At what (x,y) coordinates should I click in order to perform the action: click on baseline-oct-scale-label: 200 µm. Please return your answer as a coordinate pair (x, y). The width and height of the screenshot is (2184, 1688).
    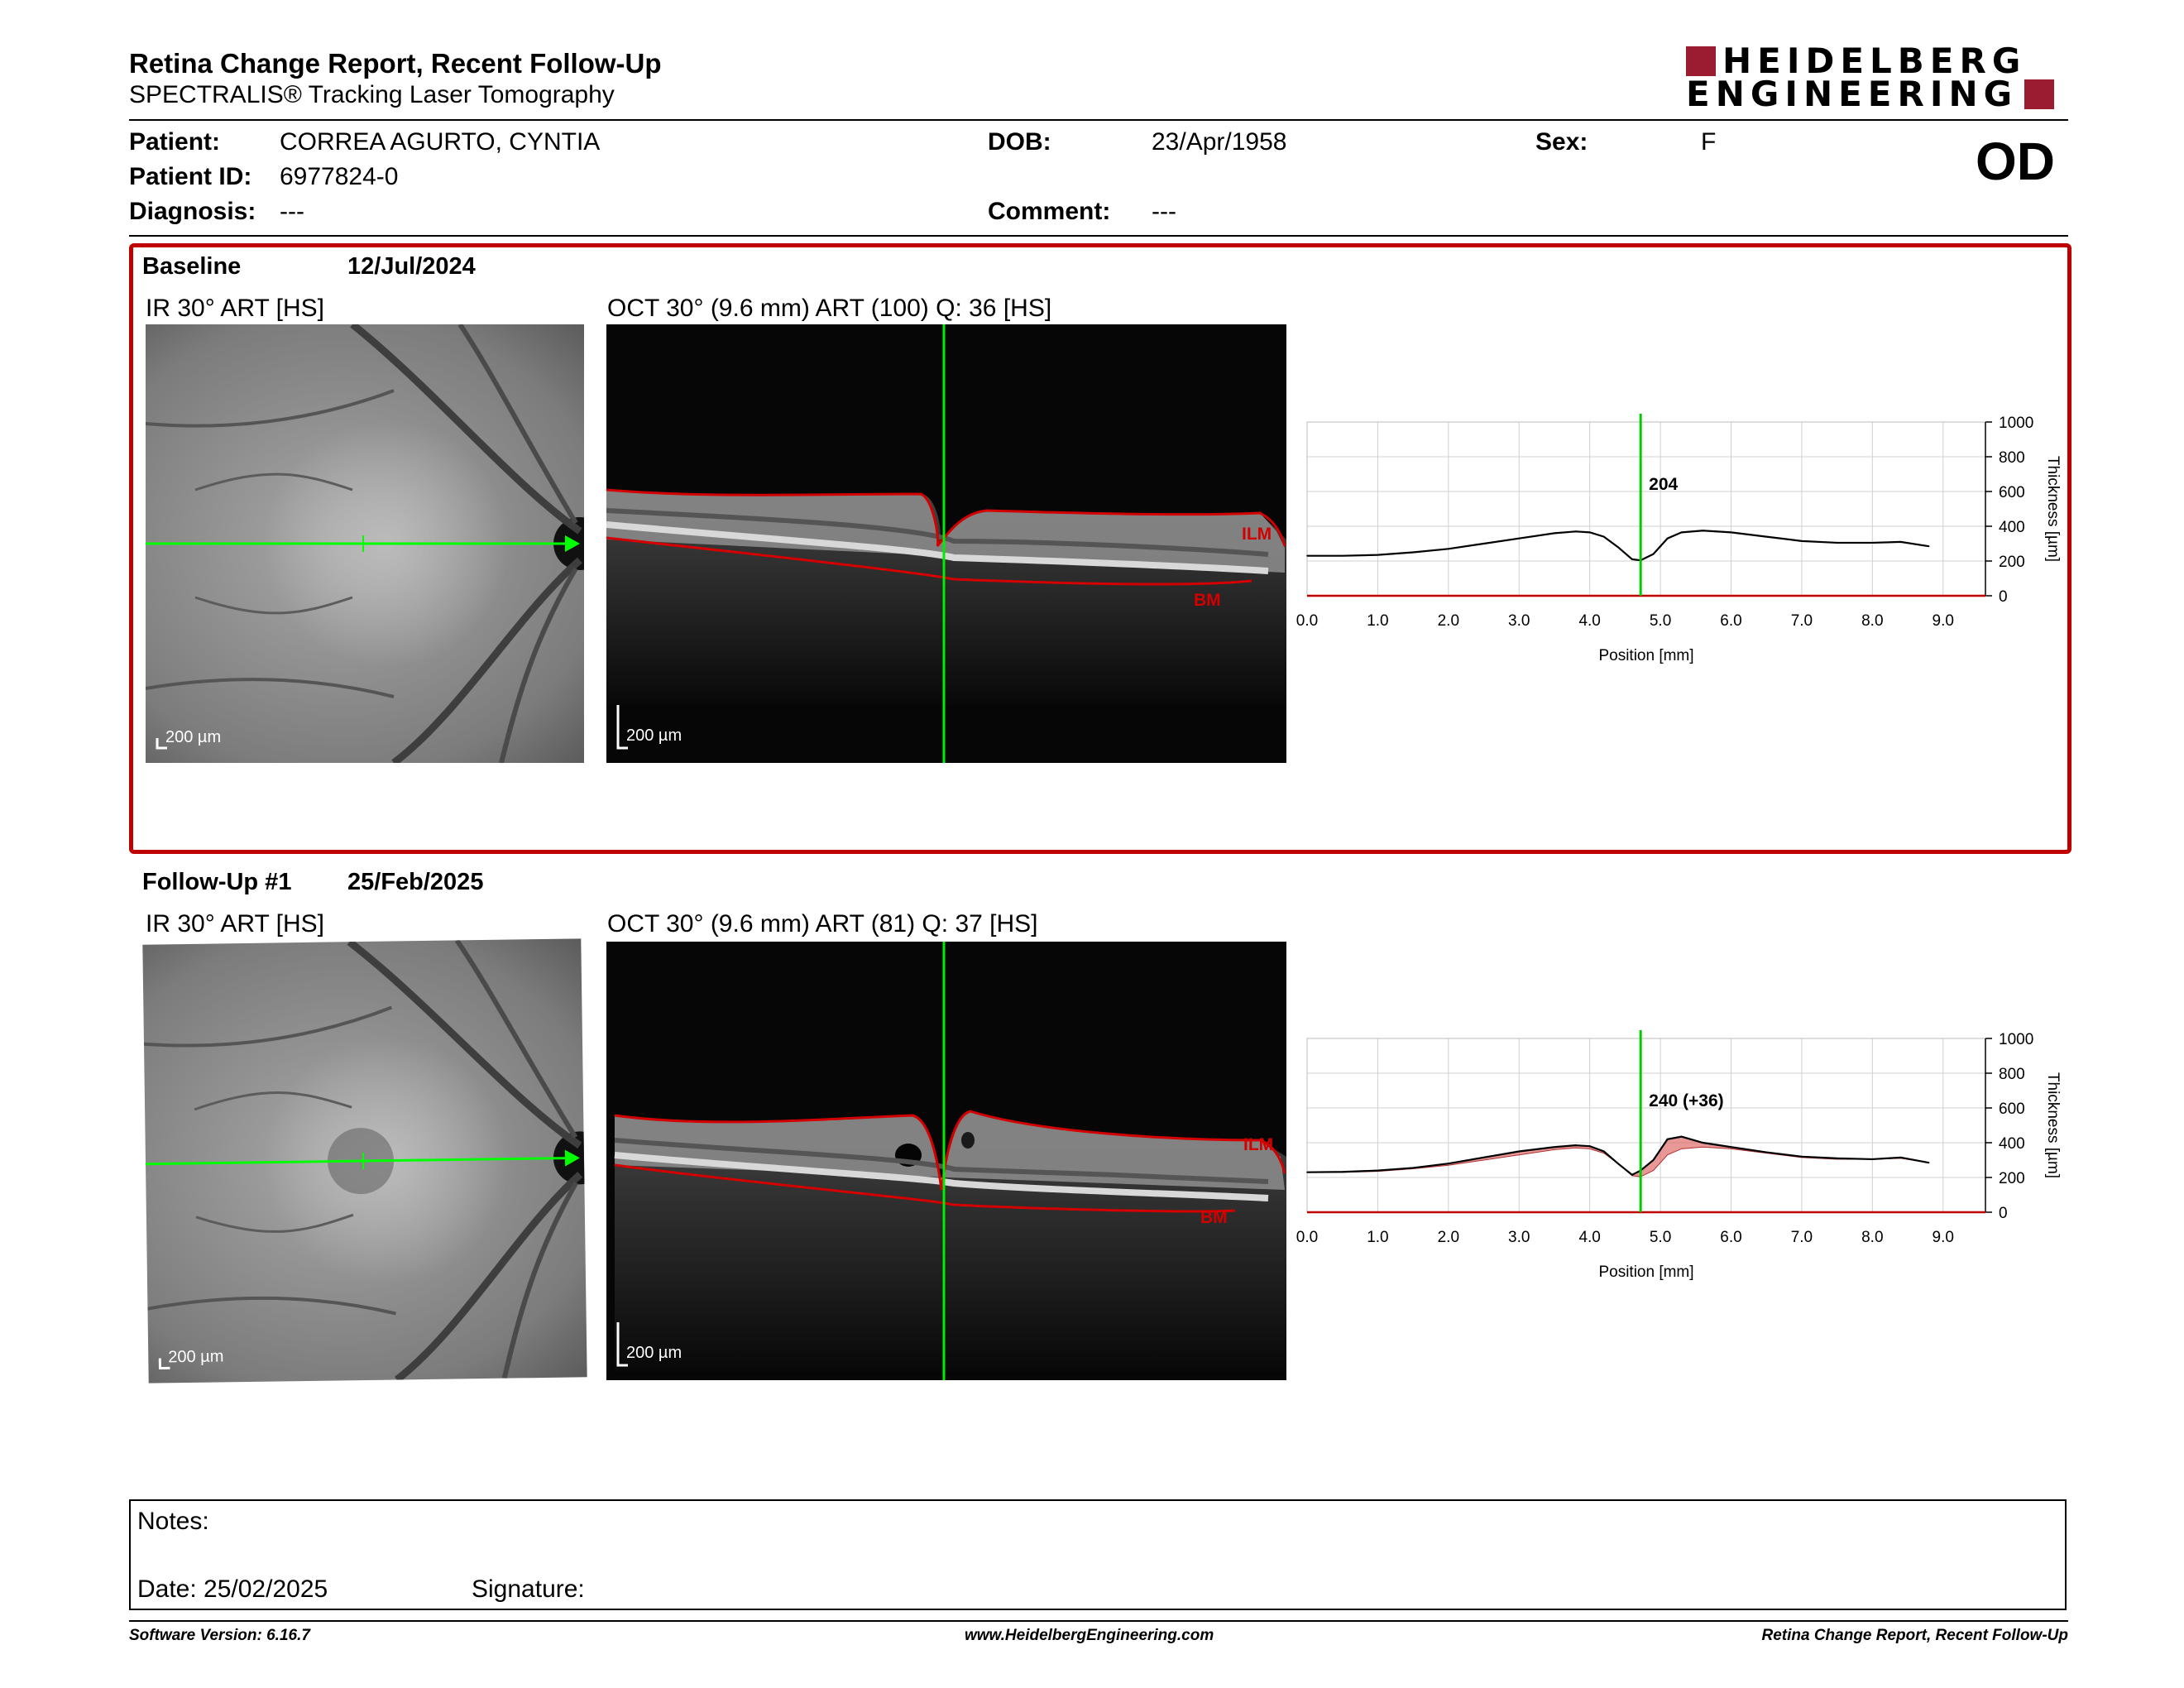
    Looking at the image, I should click on (654, 736).